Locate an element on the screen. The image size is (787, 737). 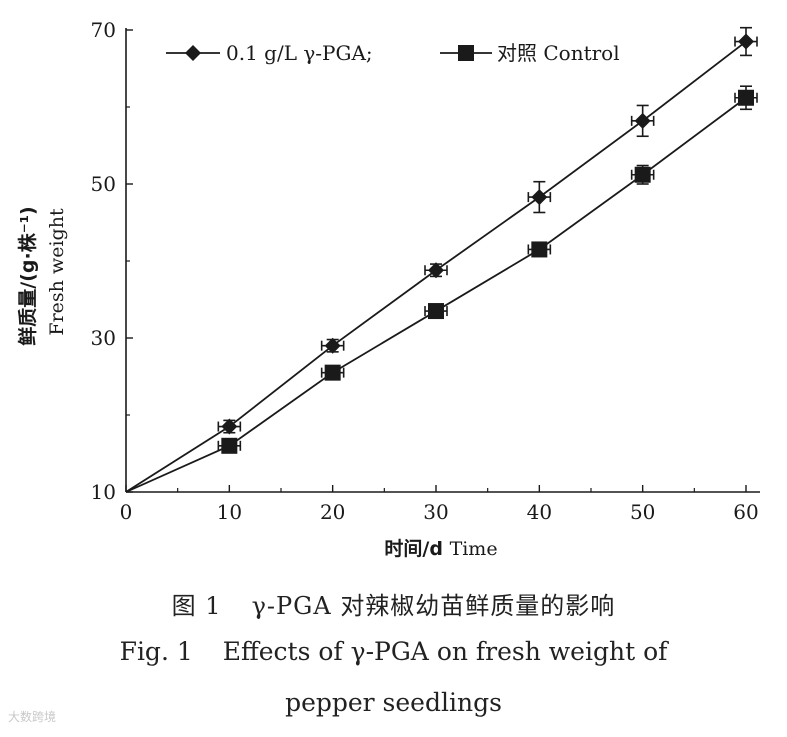
caption-en-text2: pepper seedlings is located at coordinates (393, 702).